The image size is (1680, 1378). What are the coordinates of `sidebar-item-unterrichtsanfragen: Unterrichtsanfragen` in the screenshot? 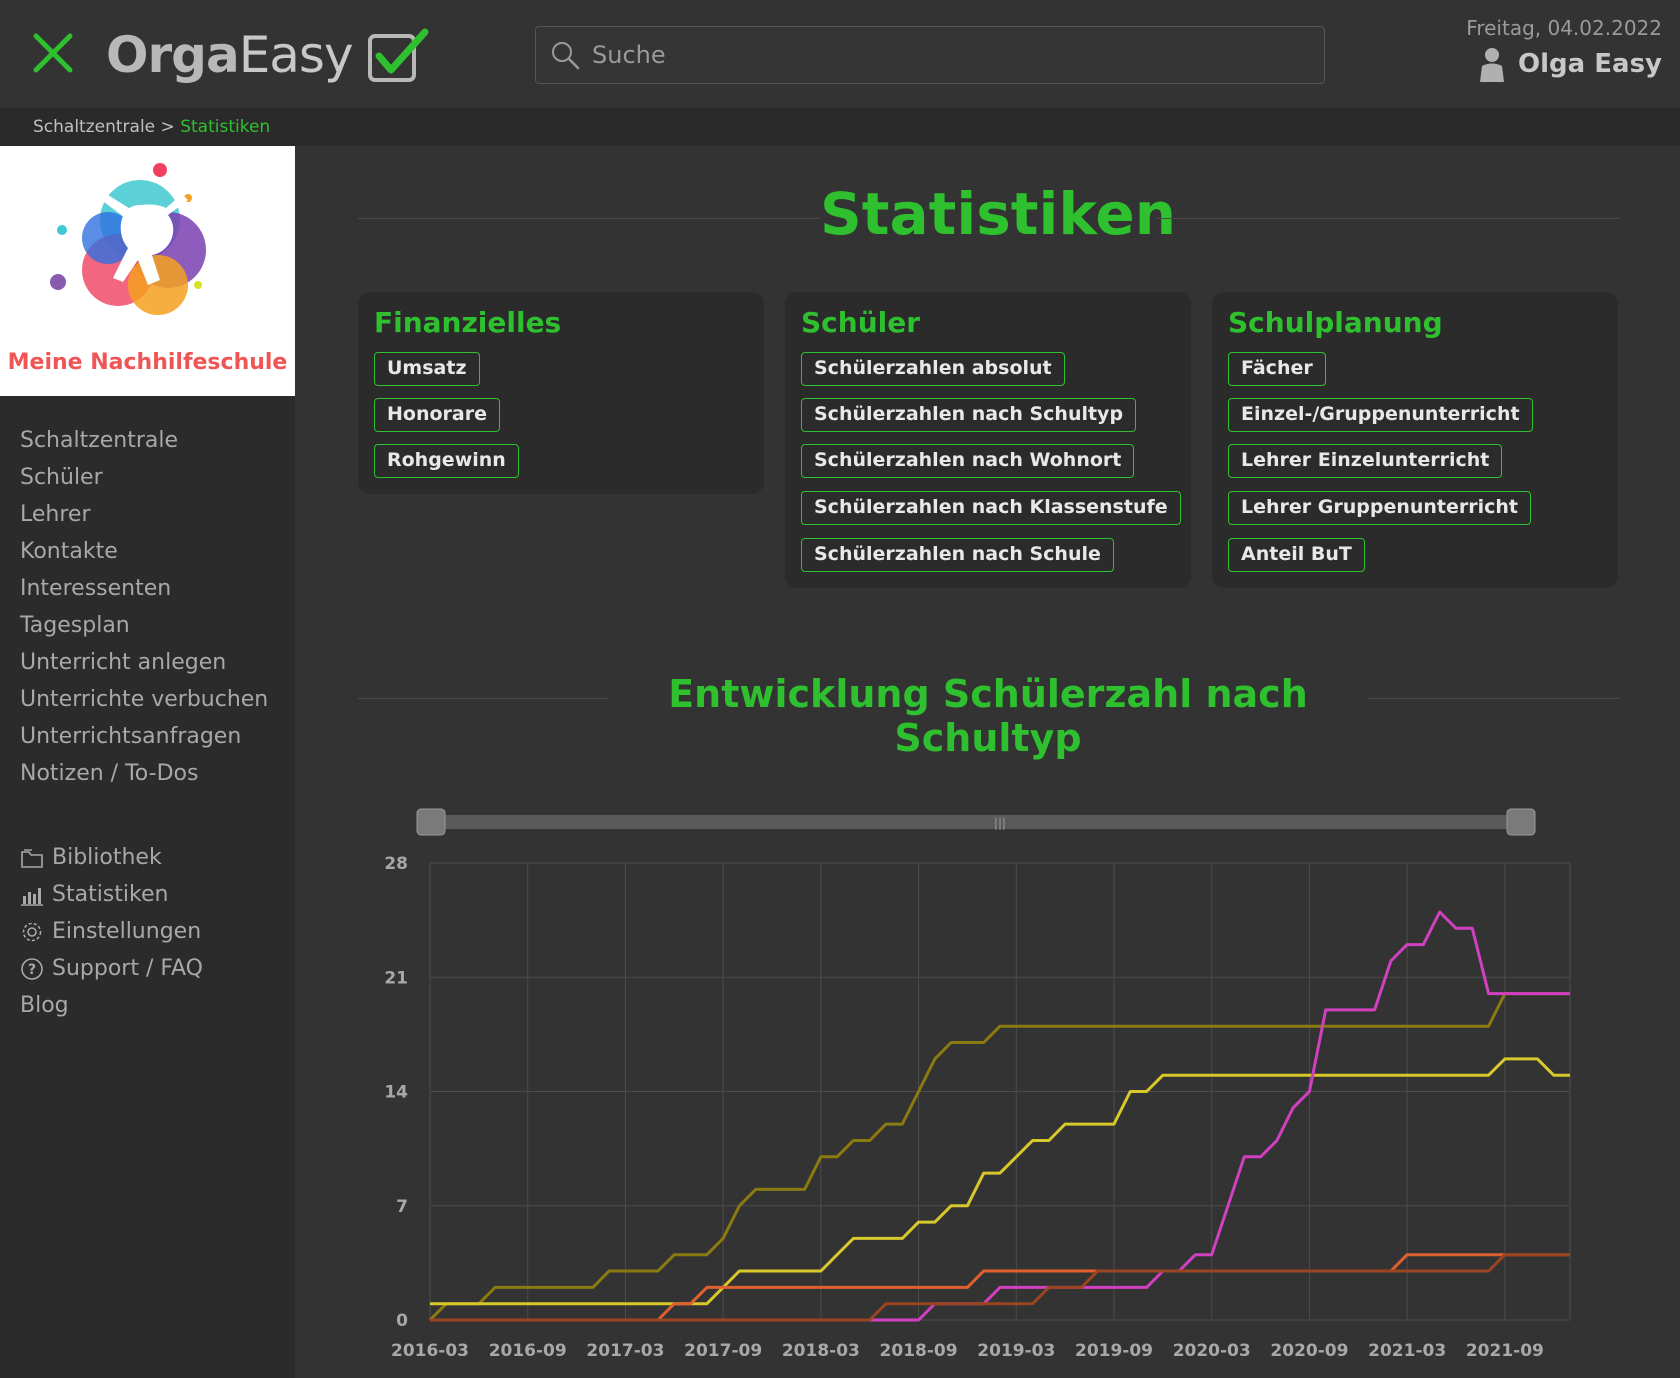 It's located at (131, 736).